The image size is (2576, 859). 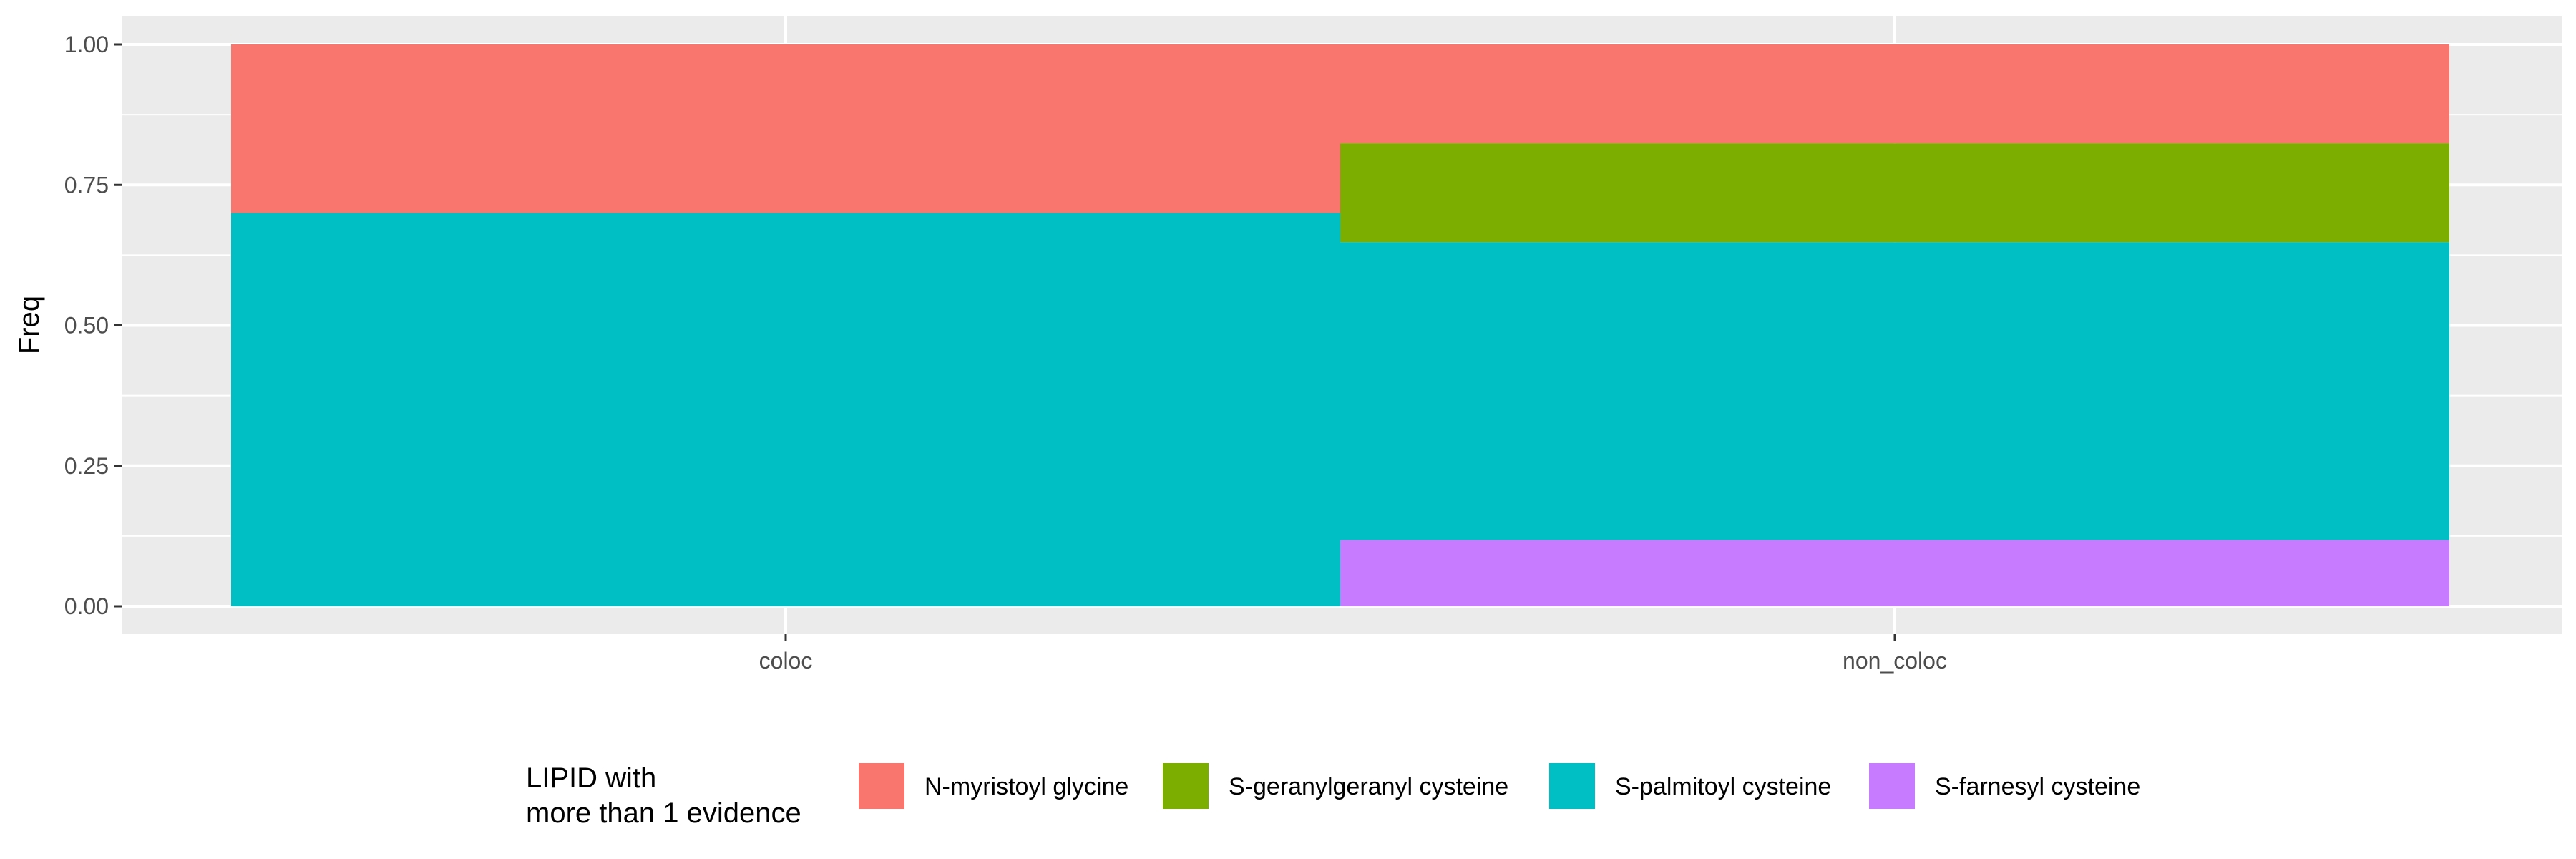 I want to click on bar-segment-coloc-n-myristoyl-glycine, so click(x=785, y=128).